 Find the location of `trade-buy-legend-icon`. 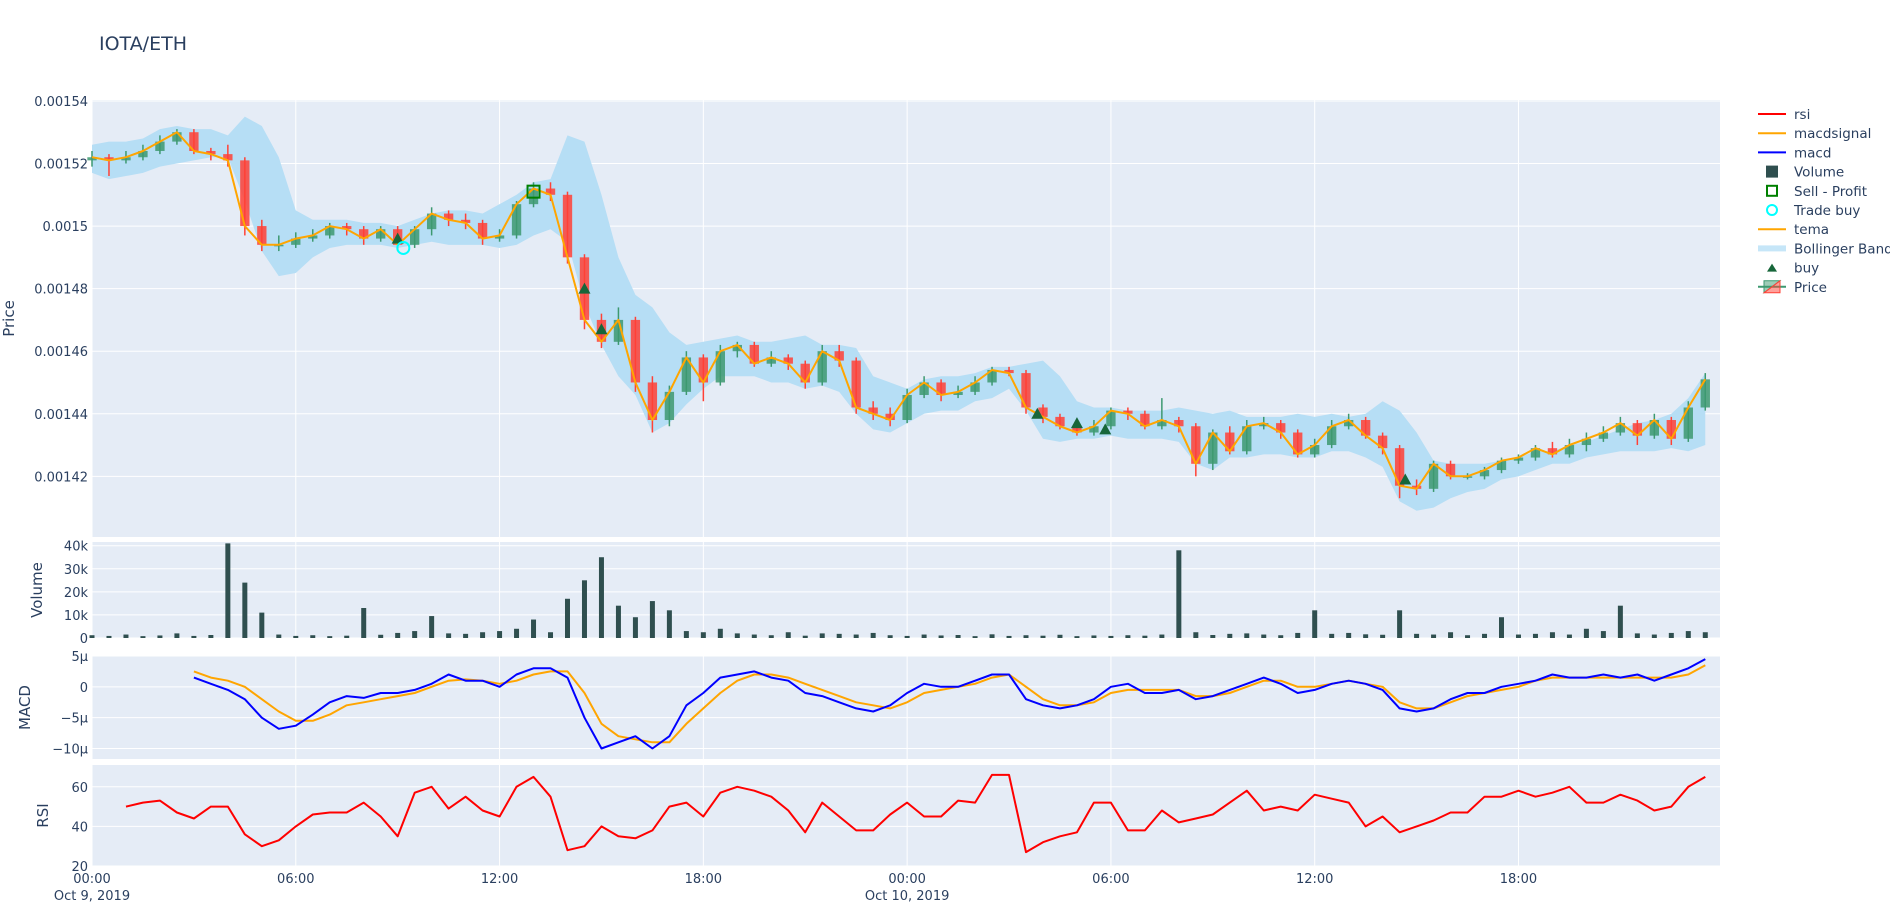

trade-buy-legend-icon is located at coordinates (1772, 210).